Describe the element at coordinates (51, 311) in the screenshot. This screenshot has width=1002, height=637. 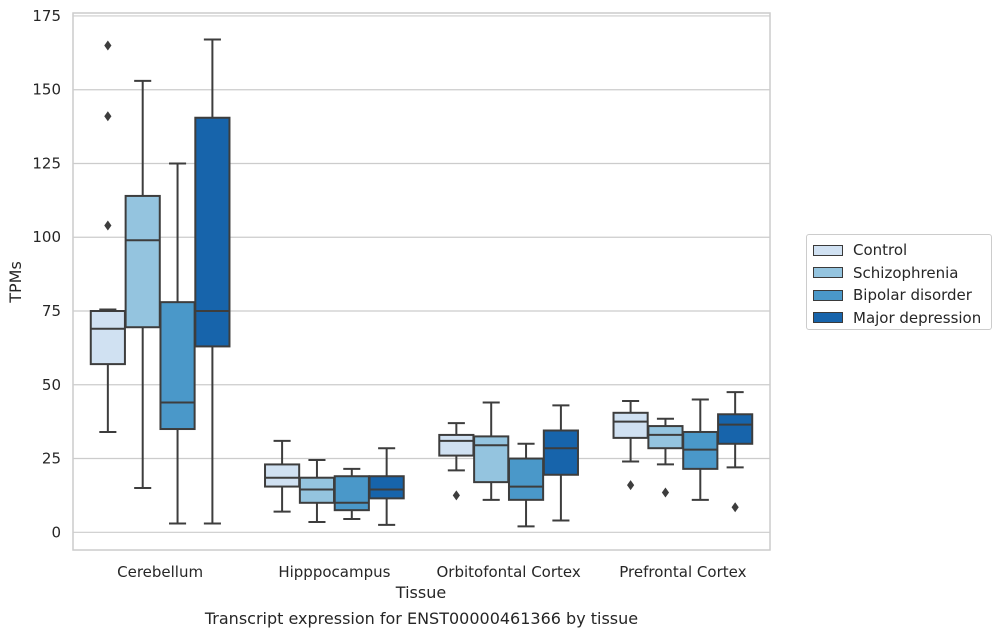
I see `y-tick-label: 75` at that location.